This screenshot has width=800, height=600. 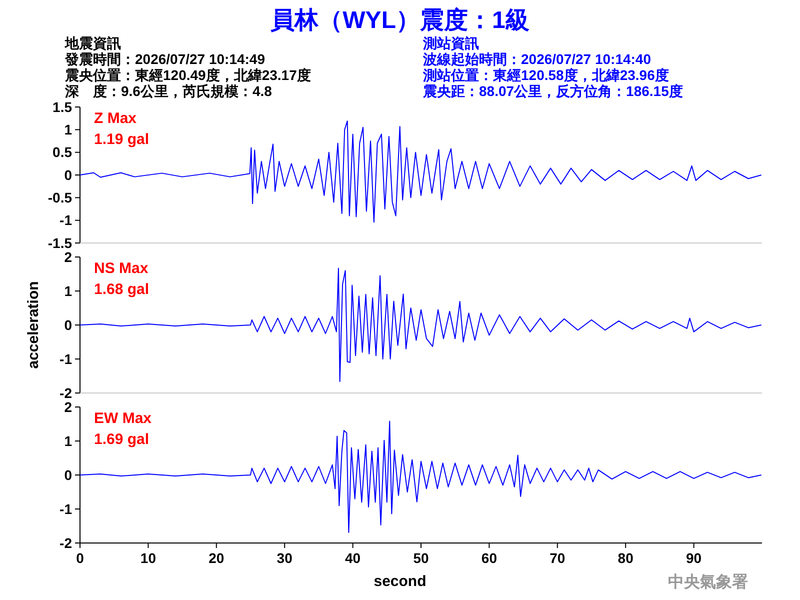 What do you see at coordinates (284, 558) in the screenshot?
I see `x-tick-label: 30` at bounding box center [284, 558].